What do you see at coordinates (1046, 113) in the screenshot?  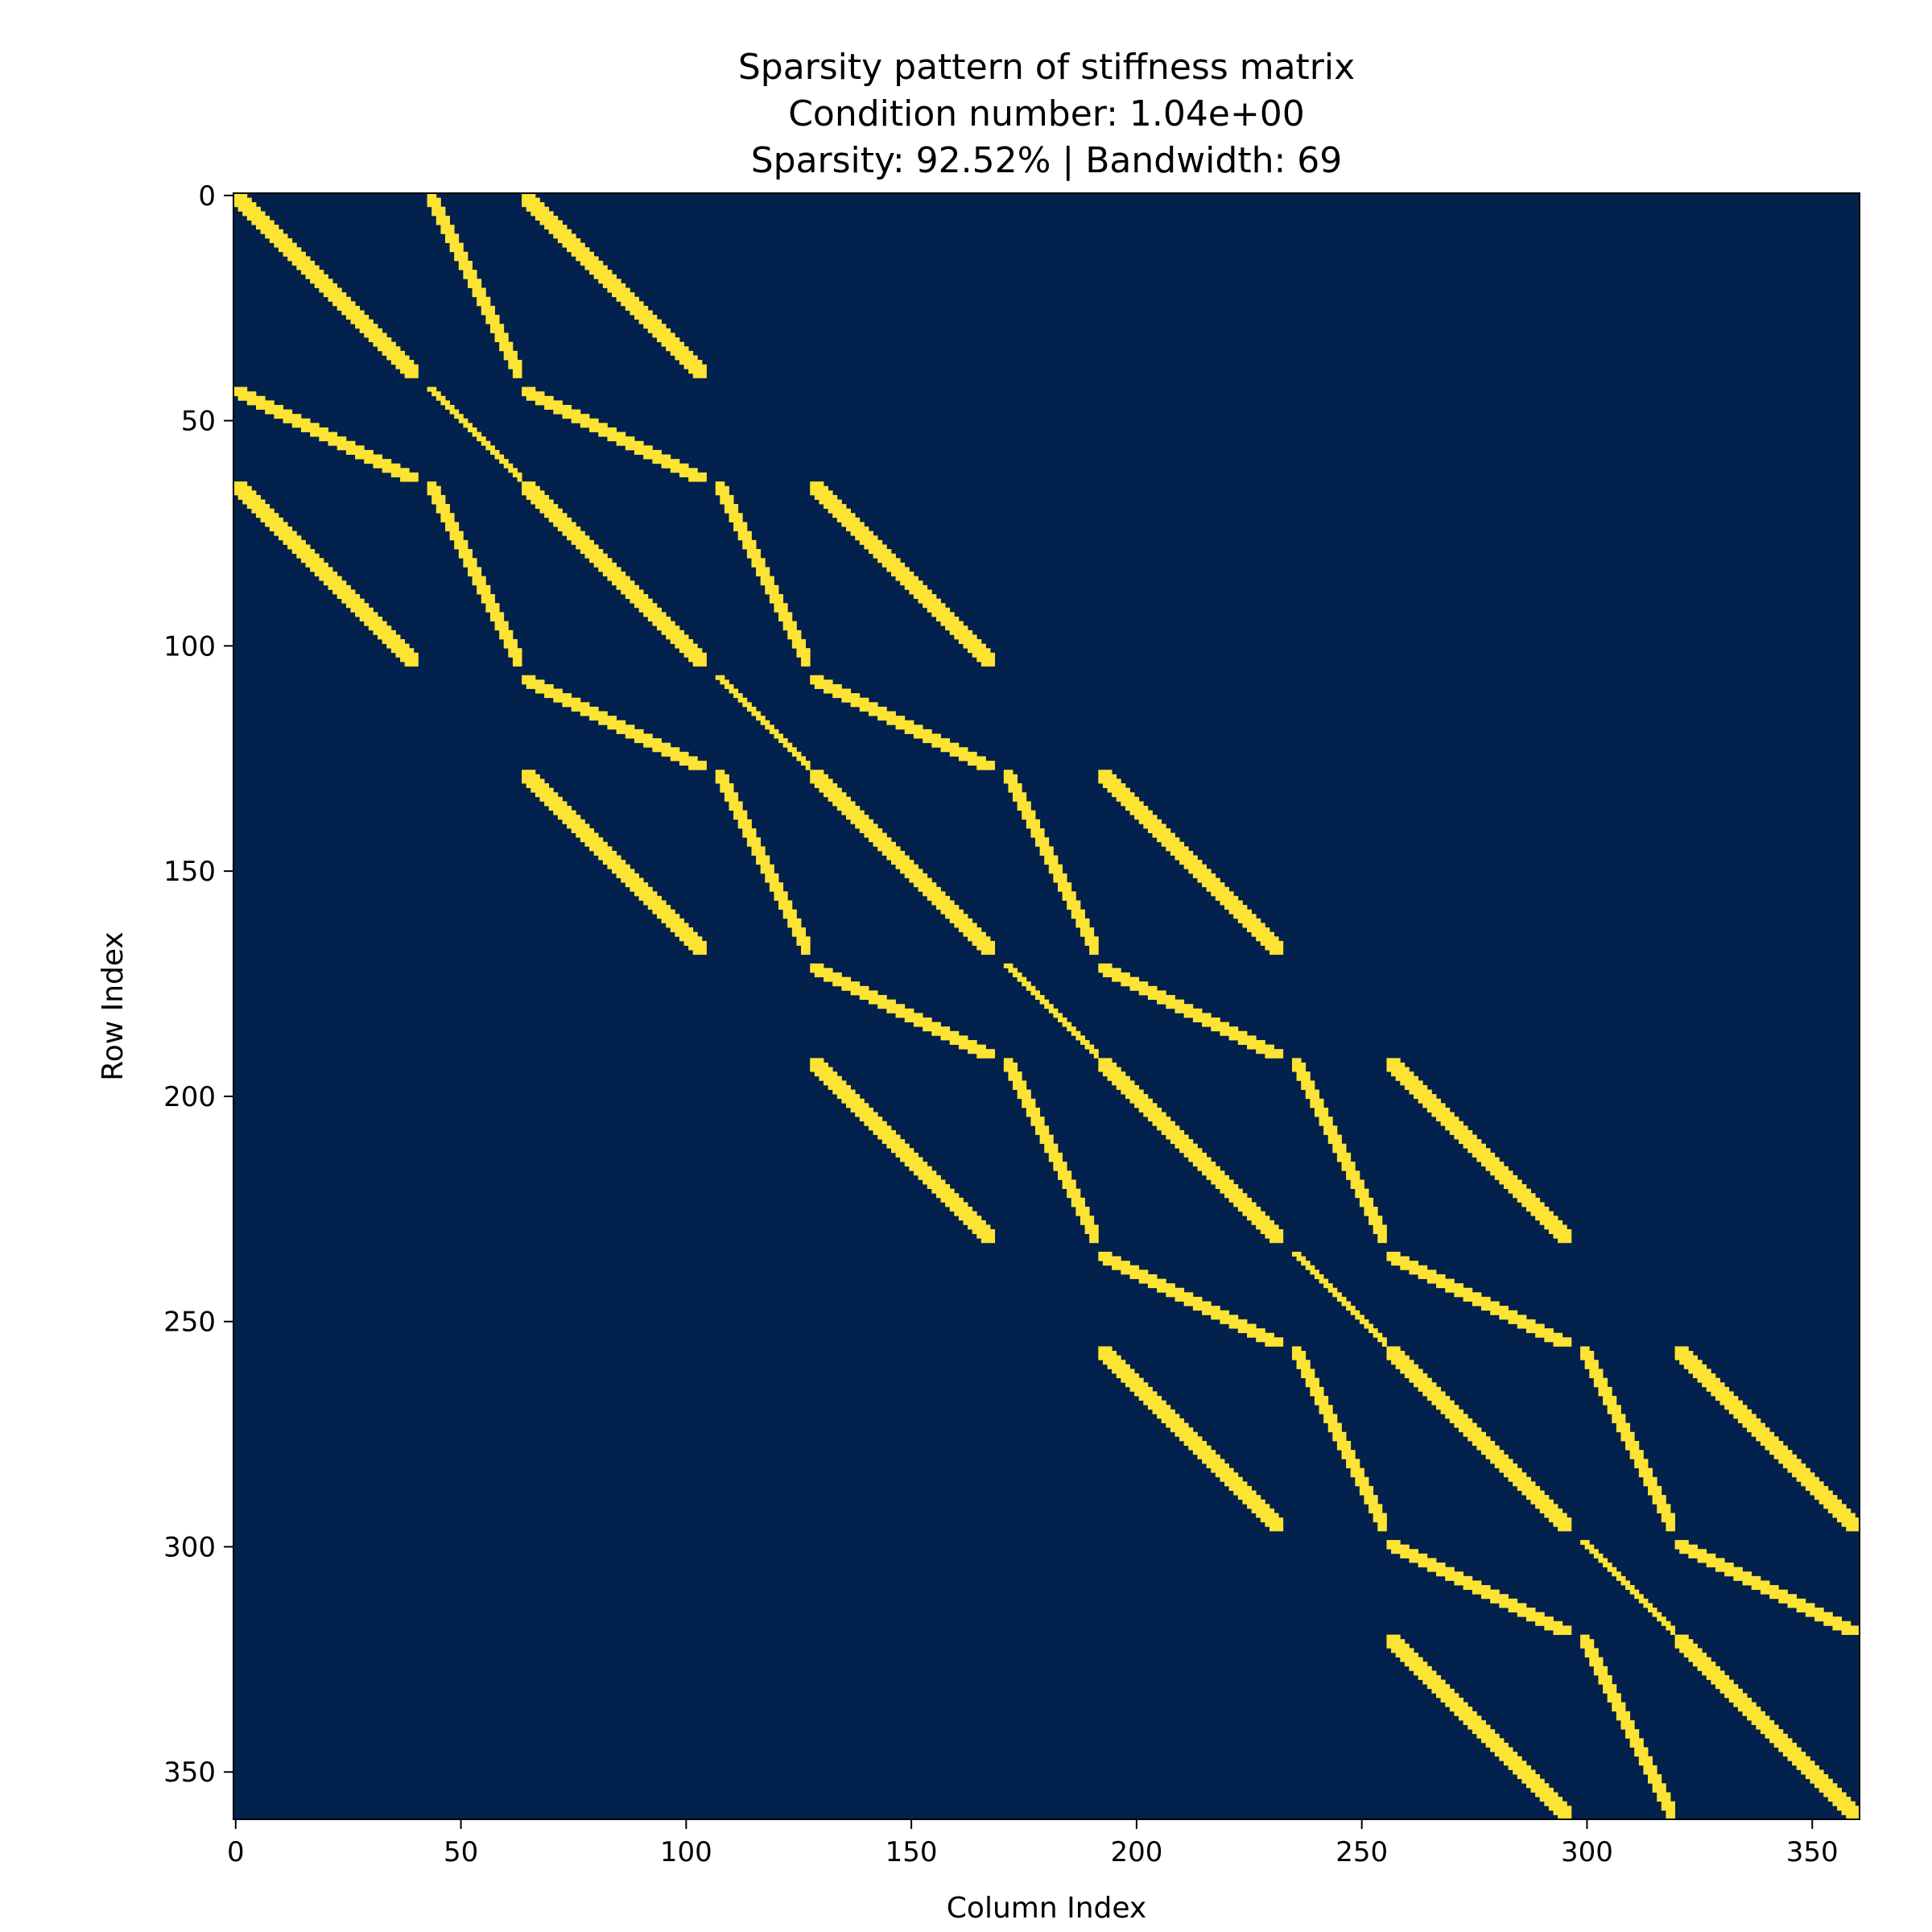 I see `chart-title-line-2: Condition number: 1.04e+00` at bounding box center [1046, 113].